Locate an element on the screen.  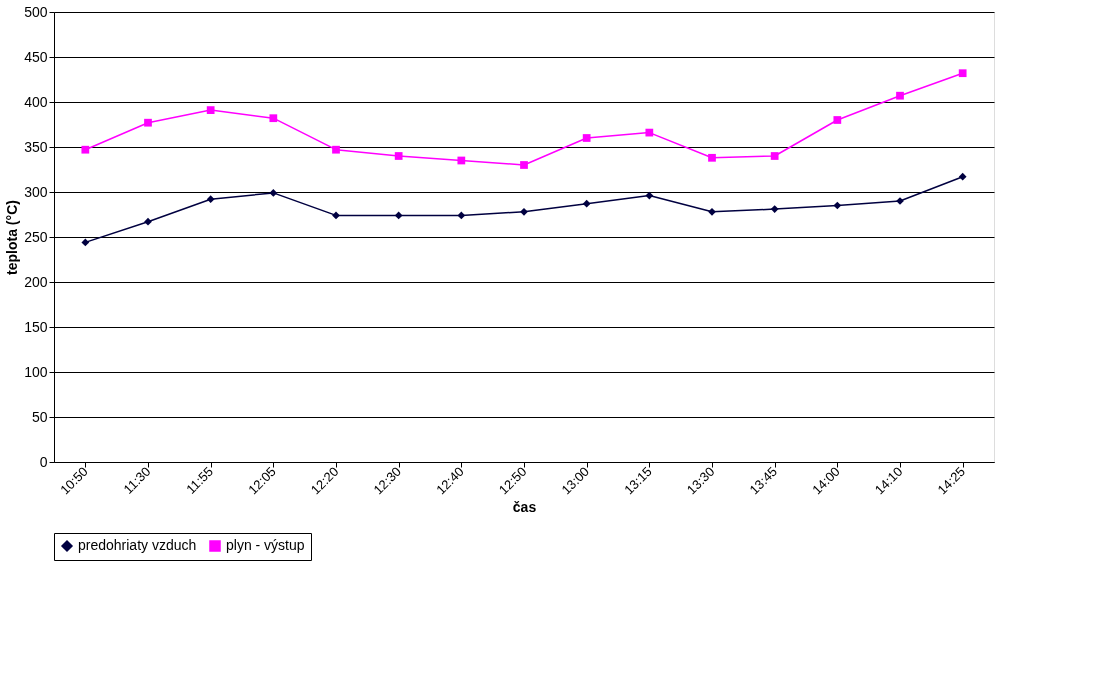
y-tick-label: 0 is located at coordinates (43, 461).